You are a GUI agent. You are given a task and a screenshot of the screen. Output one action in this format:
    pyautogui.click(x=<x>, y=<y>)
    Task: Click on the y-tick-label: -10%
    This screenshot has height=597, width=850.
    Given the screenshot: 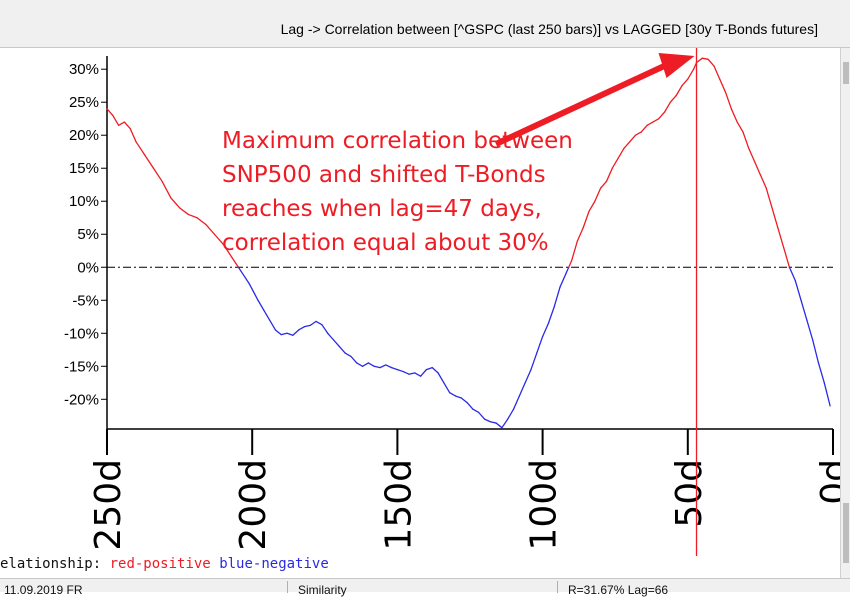 What is the action you would take?
    pyautogui.click(x=81, y=333)
    